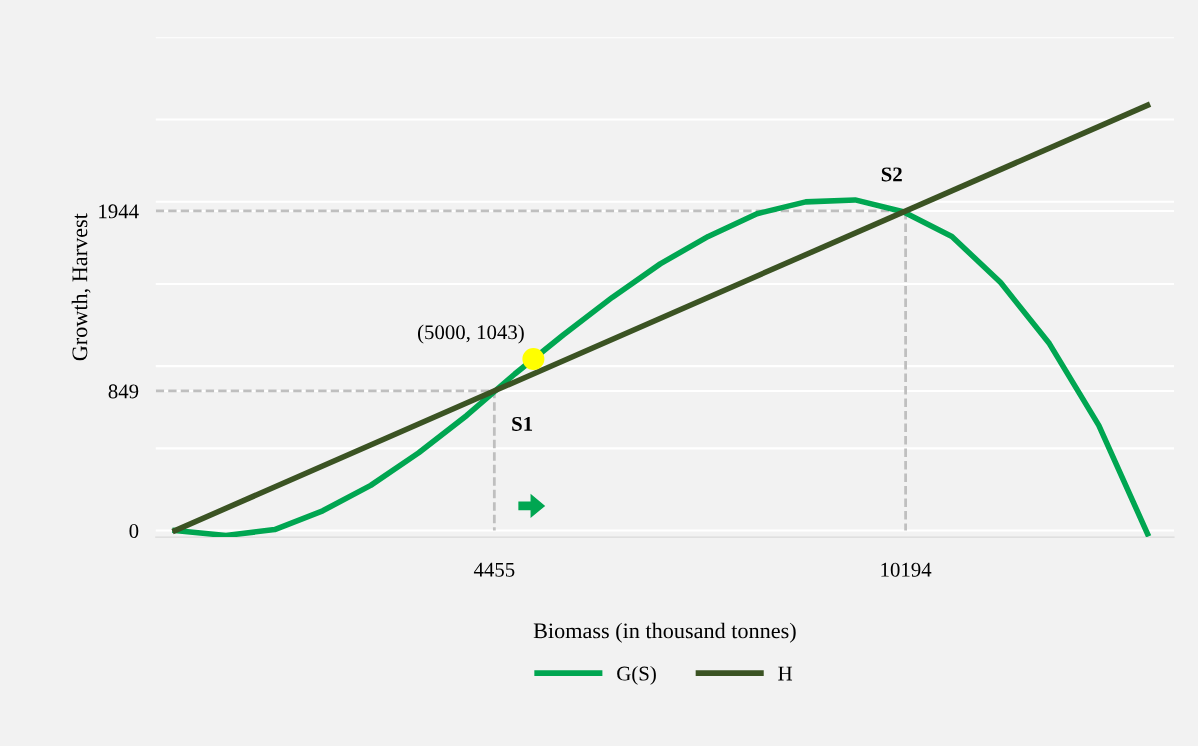 The height and width of the screenshot is (746, 1198). What do you see at coordinates (664, 632) in the screenshot?
I see `x-axis-title: Biomass (in thousand tonnes)` at bounding box center [664, 632].